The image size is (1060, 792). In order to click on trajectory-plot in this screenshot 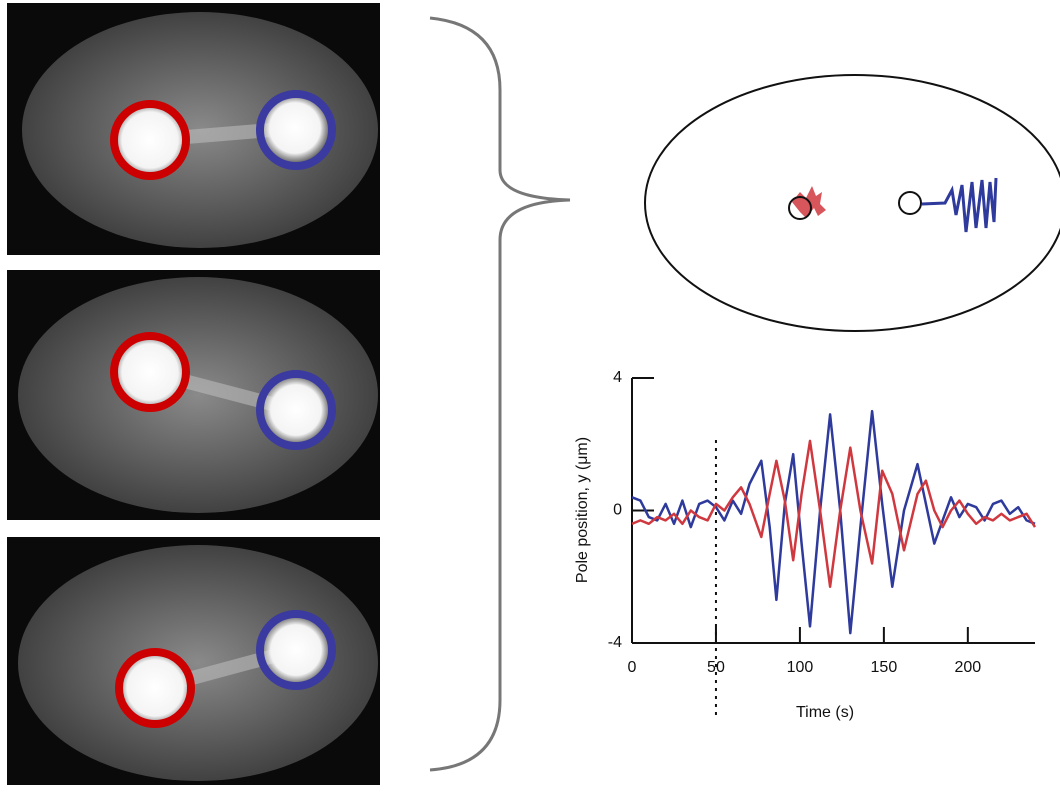, I will do `click(852, 203)`.